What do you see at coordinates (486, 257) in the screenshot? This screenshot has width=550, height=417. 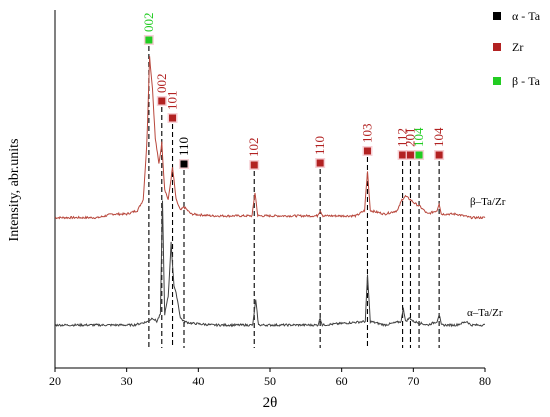 I see `series-labels: β–Ta/Zr α–Ta/Zr` at bounding box center [486, 257].